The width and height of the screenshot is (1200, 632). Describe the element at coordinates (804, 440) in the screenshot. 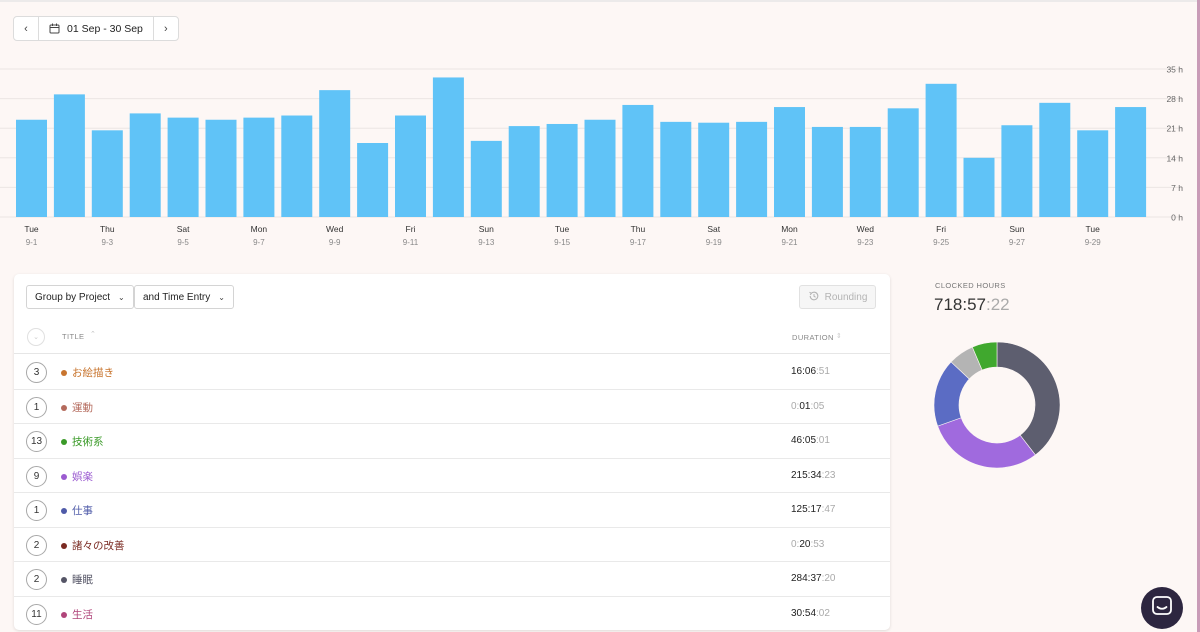

I see `duration-main: 46:05` at that location.